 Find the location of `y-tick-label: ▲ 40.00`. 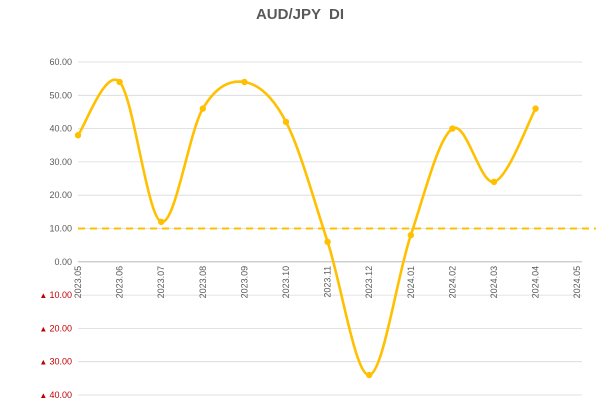

y-tick-label: ▲ 40.00 is located at coordinates (55, 395).